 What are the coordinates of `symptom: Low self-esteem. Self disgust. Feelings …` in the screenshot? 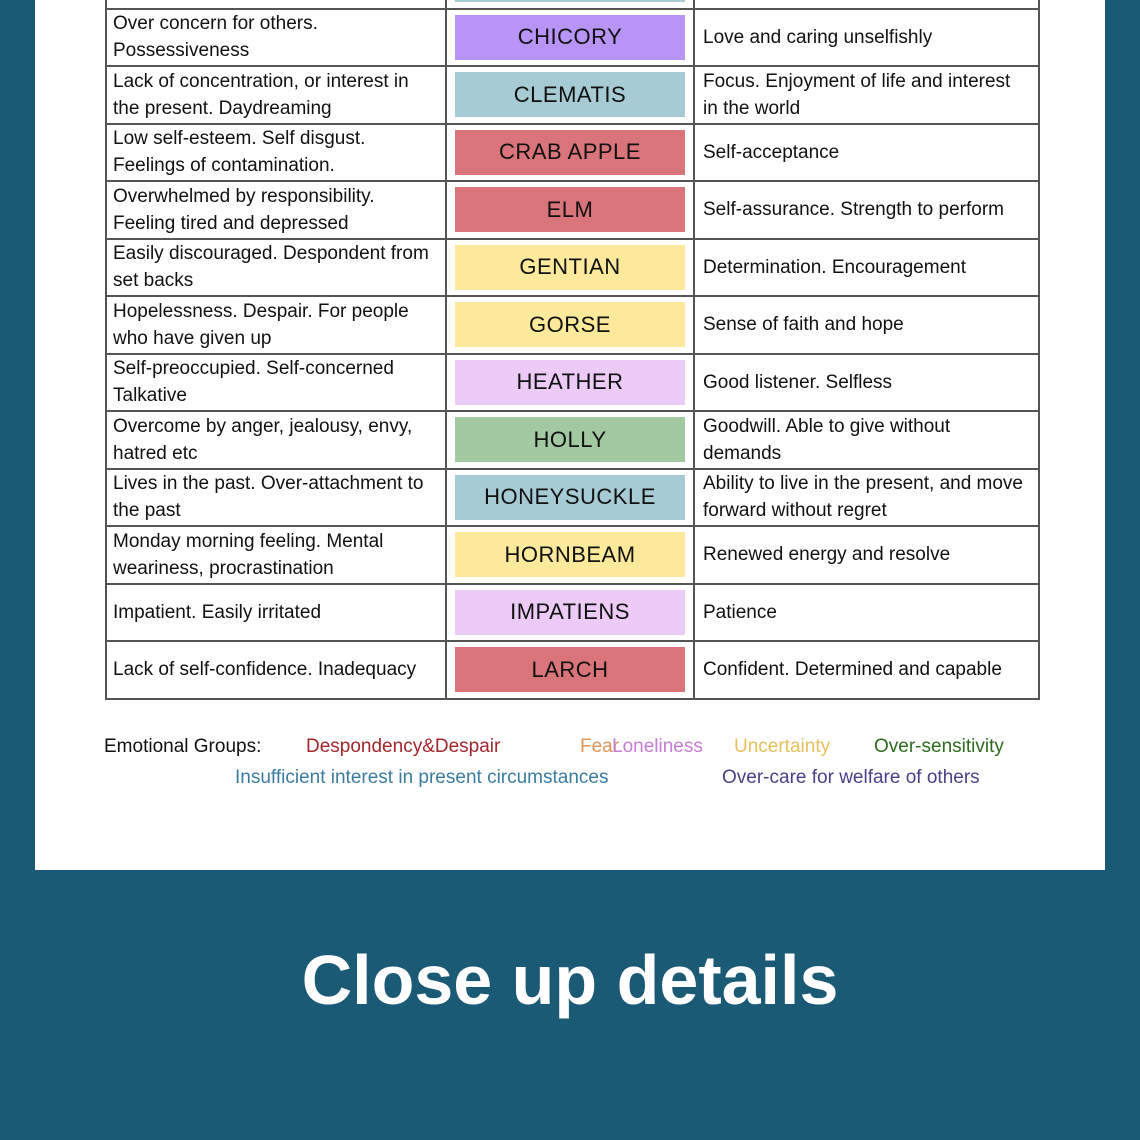 It's located at (277, 152).